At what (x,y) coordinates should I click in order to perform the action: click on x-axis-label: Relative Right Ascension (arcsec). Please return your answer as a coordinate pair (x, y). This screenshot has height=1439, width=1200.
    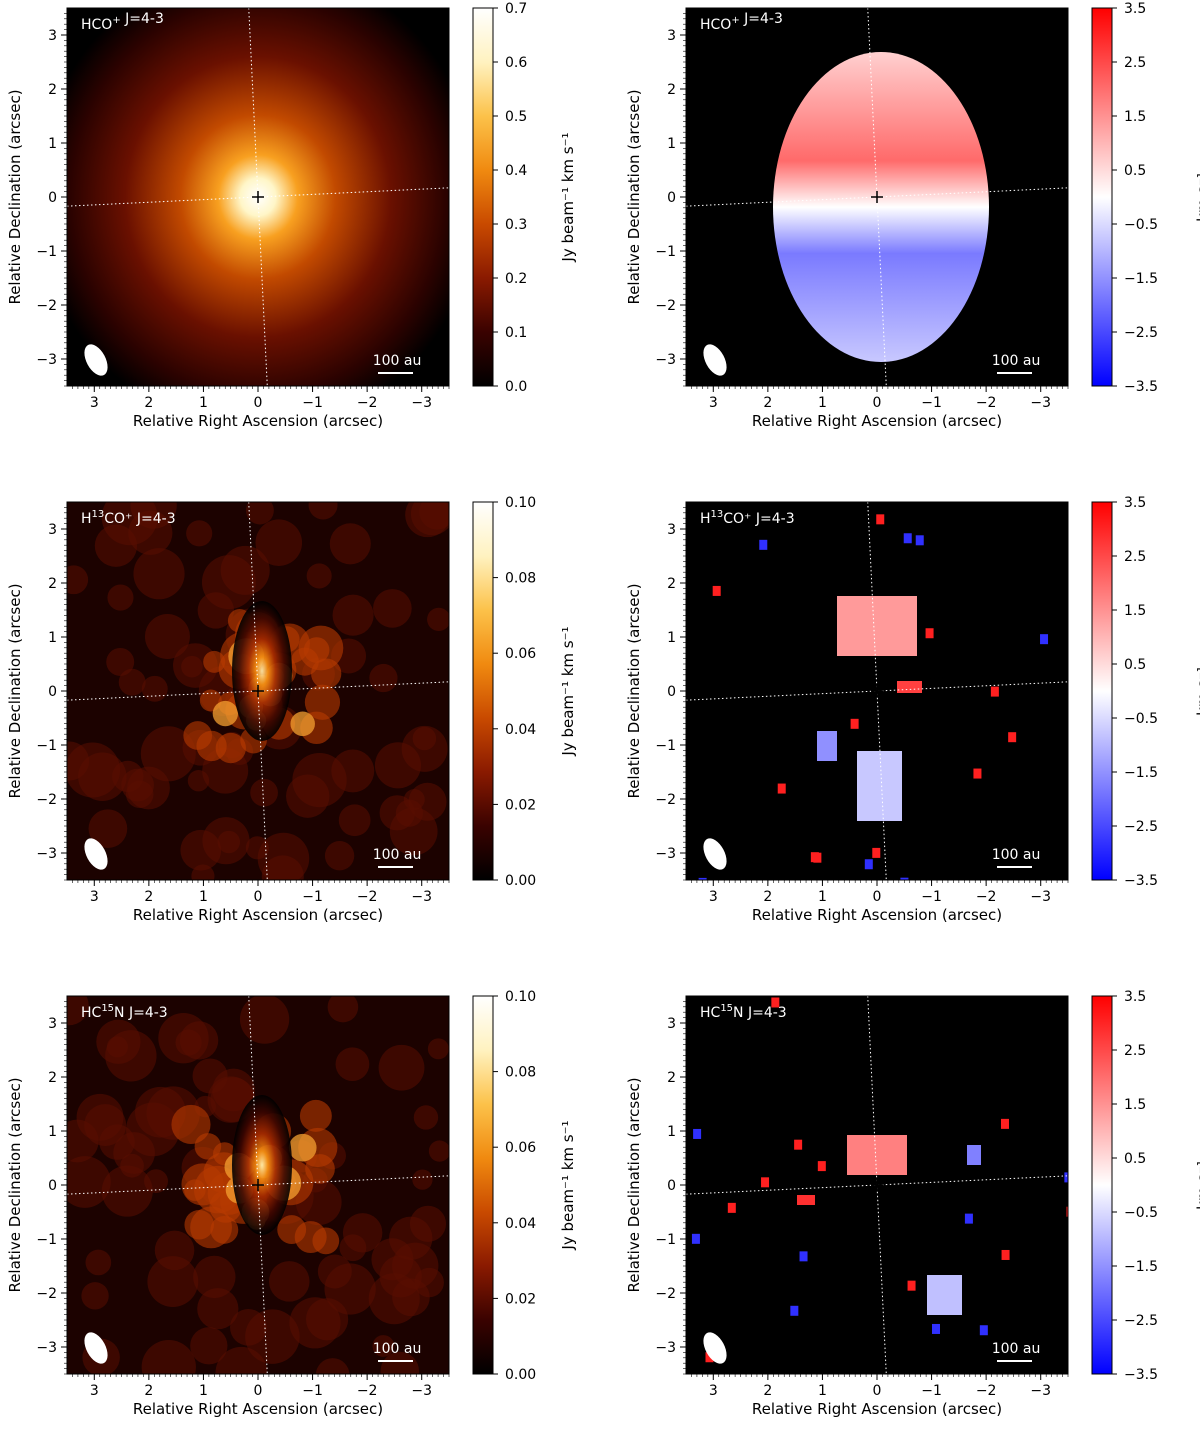
    Looking at the image, I should click on (258, 915).